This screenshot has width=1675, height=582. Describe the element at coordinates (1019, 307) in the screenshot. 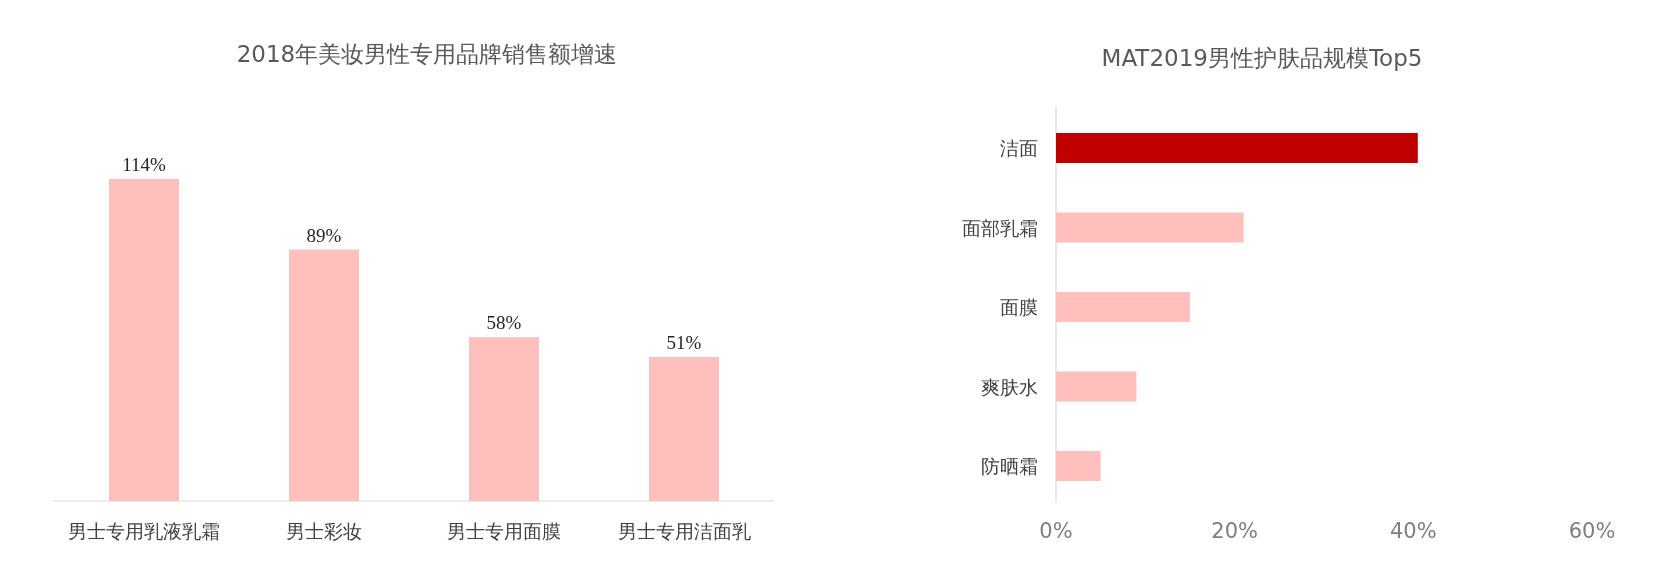

I see `y-tick-label: 面膜` at that location.